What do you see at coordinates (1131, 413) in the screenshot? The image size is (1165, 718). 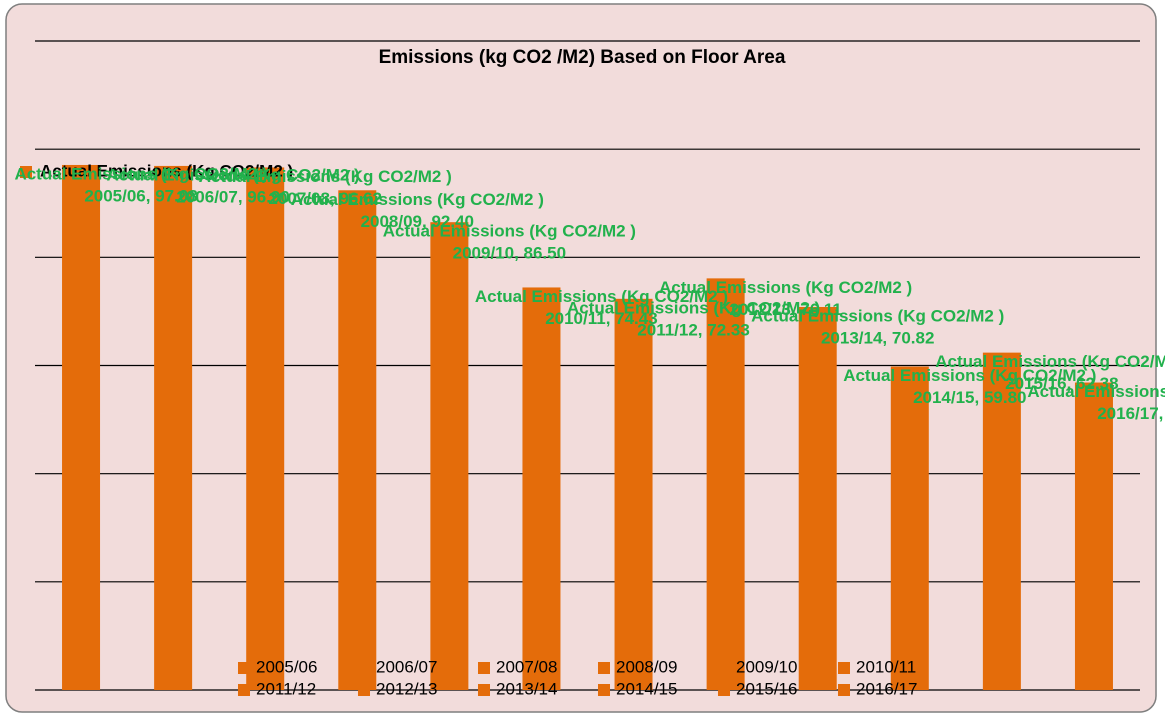 I see `data-label: 2016/17, 56.85` at bounding box center [1131, 413].